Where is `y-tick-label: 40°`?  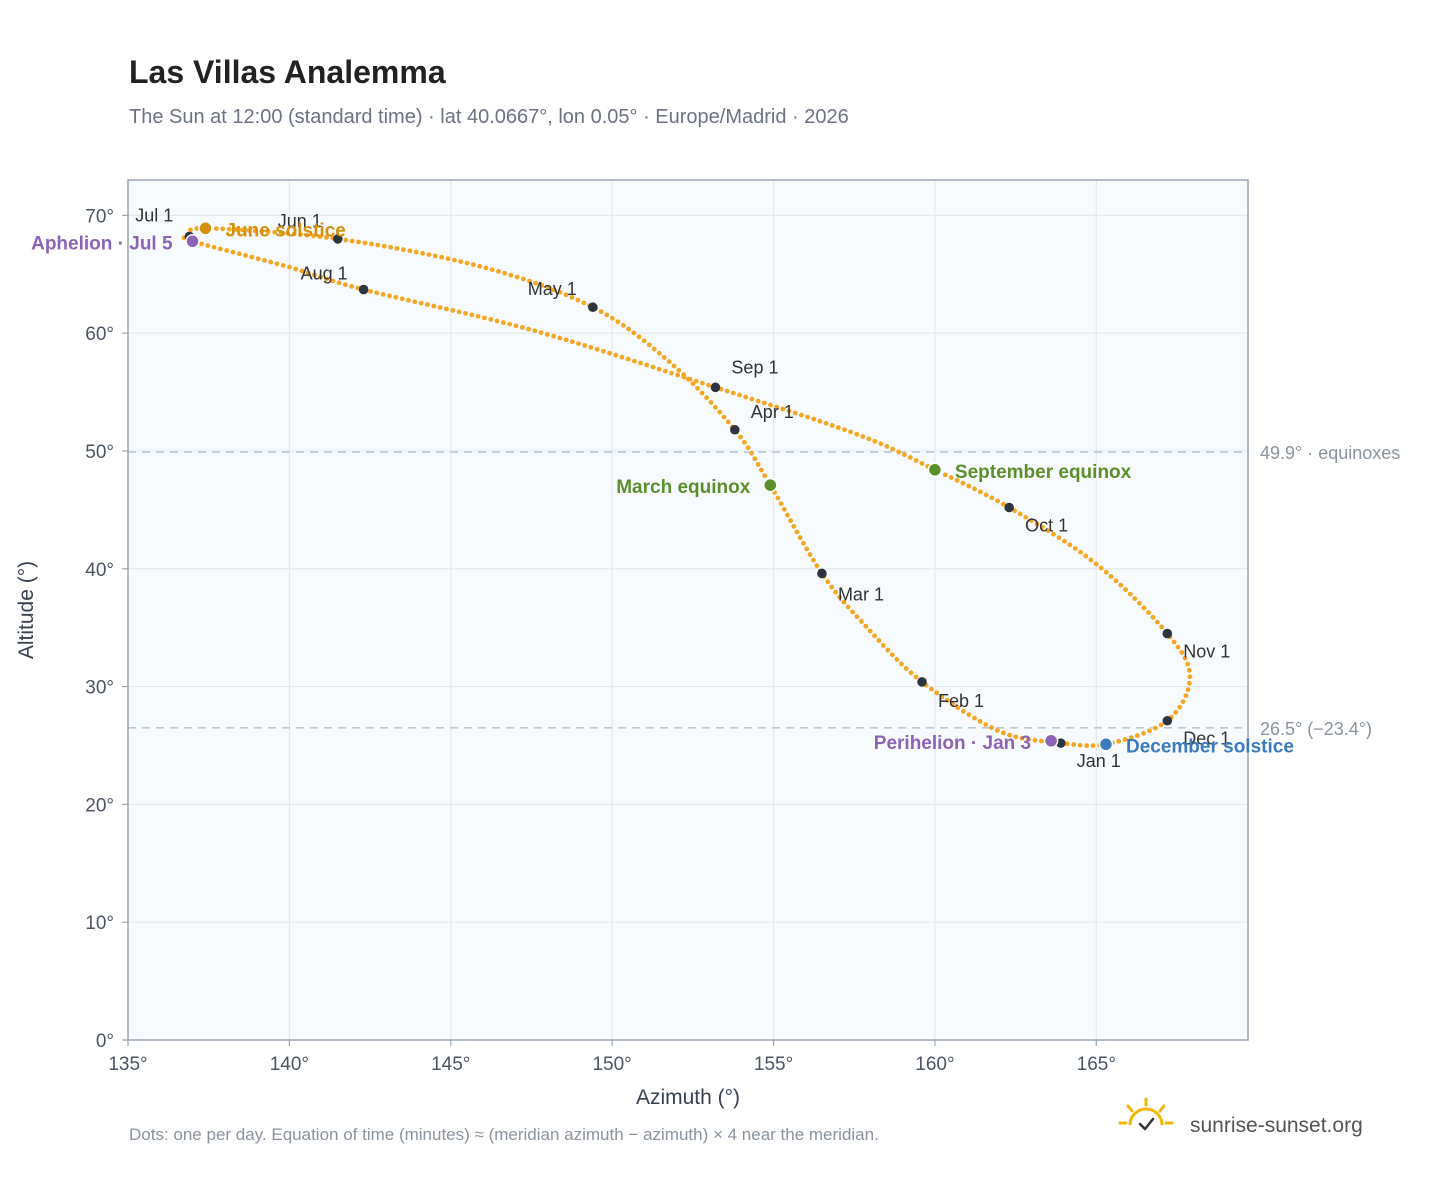
y-tick-label: 40° is located at coordinates (99, 570).